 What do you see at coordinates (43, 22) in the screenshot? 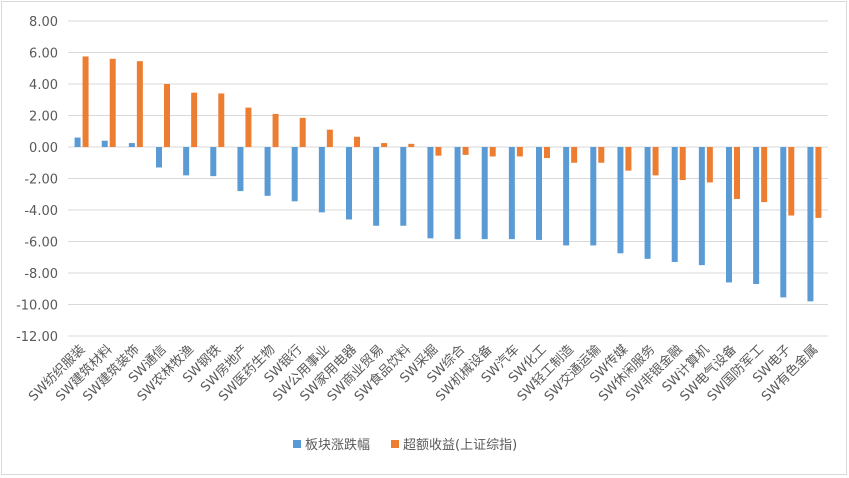
I see `y-tick-label: 8.00` at bounding box center [43, 22].